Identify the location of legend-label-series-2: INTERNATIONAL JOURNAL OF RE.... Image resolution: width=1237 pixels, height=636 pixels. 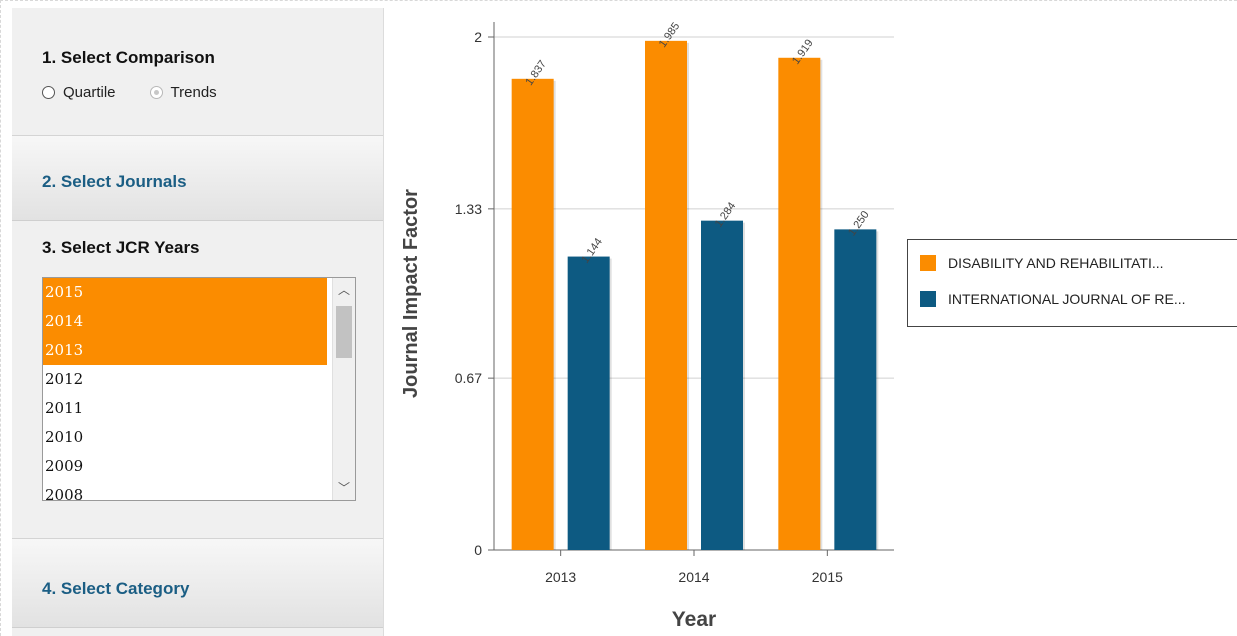
(1067, 299).